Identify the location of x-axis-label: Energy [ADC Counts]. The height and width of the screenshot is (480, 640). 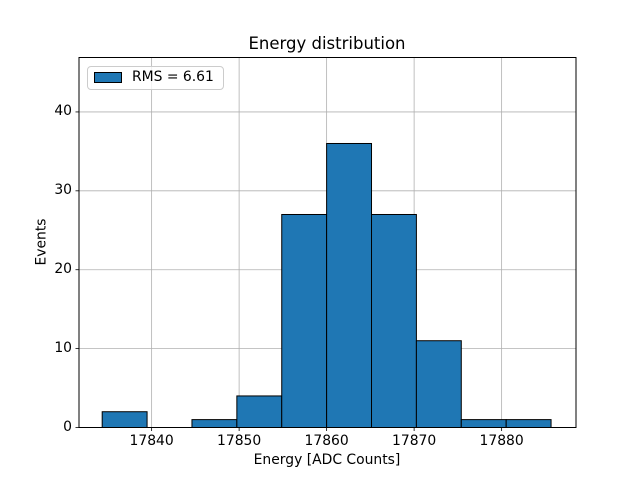
(327, 460).